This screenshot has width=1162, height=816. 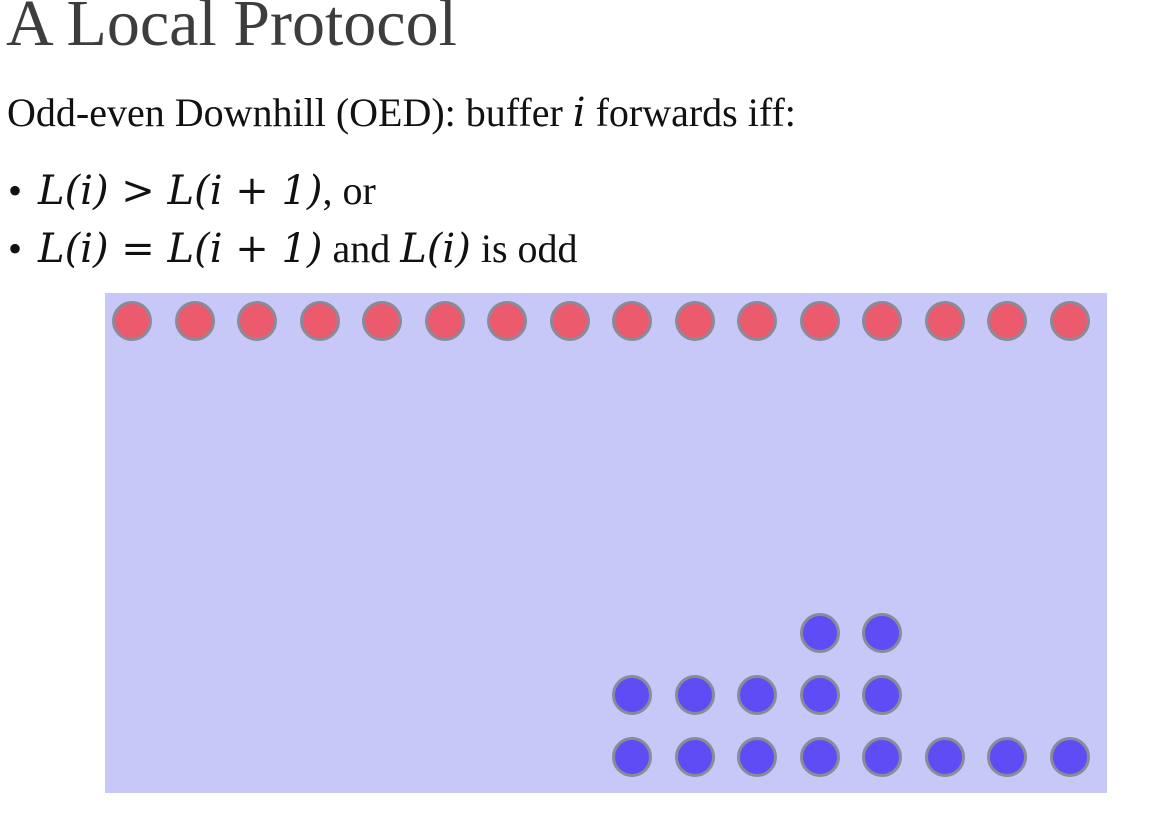 What do you see at coordinates (138, 249) in the screenshot?
I see `rule-operator: =` at bounding box center [138, 249].